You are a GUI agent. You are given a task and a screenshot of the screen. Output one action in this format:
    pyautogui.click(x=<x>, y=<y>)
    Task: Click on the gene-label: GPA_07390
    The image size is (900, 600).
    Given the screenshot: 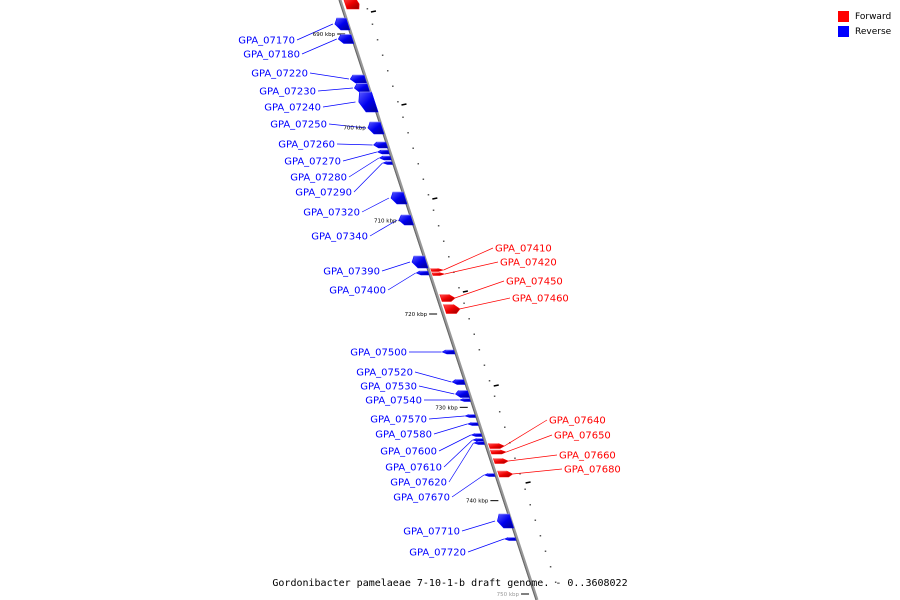 What is the action you would take?
    pyautogui.click(x=351, y=272)
    